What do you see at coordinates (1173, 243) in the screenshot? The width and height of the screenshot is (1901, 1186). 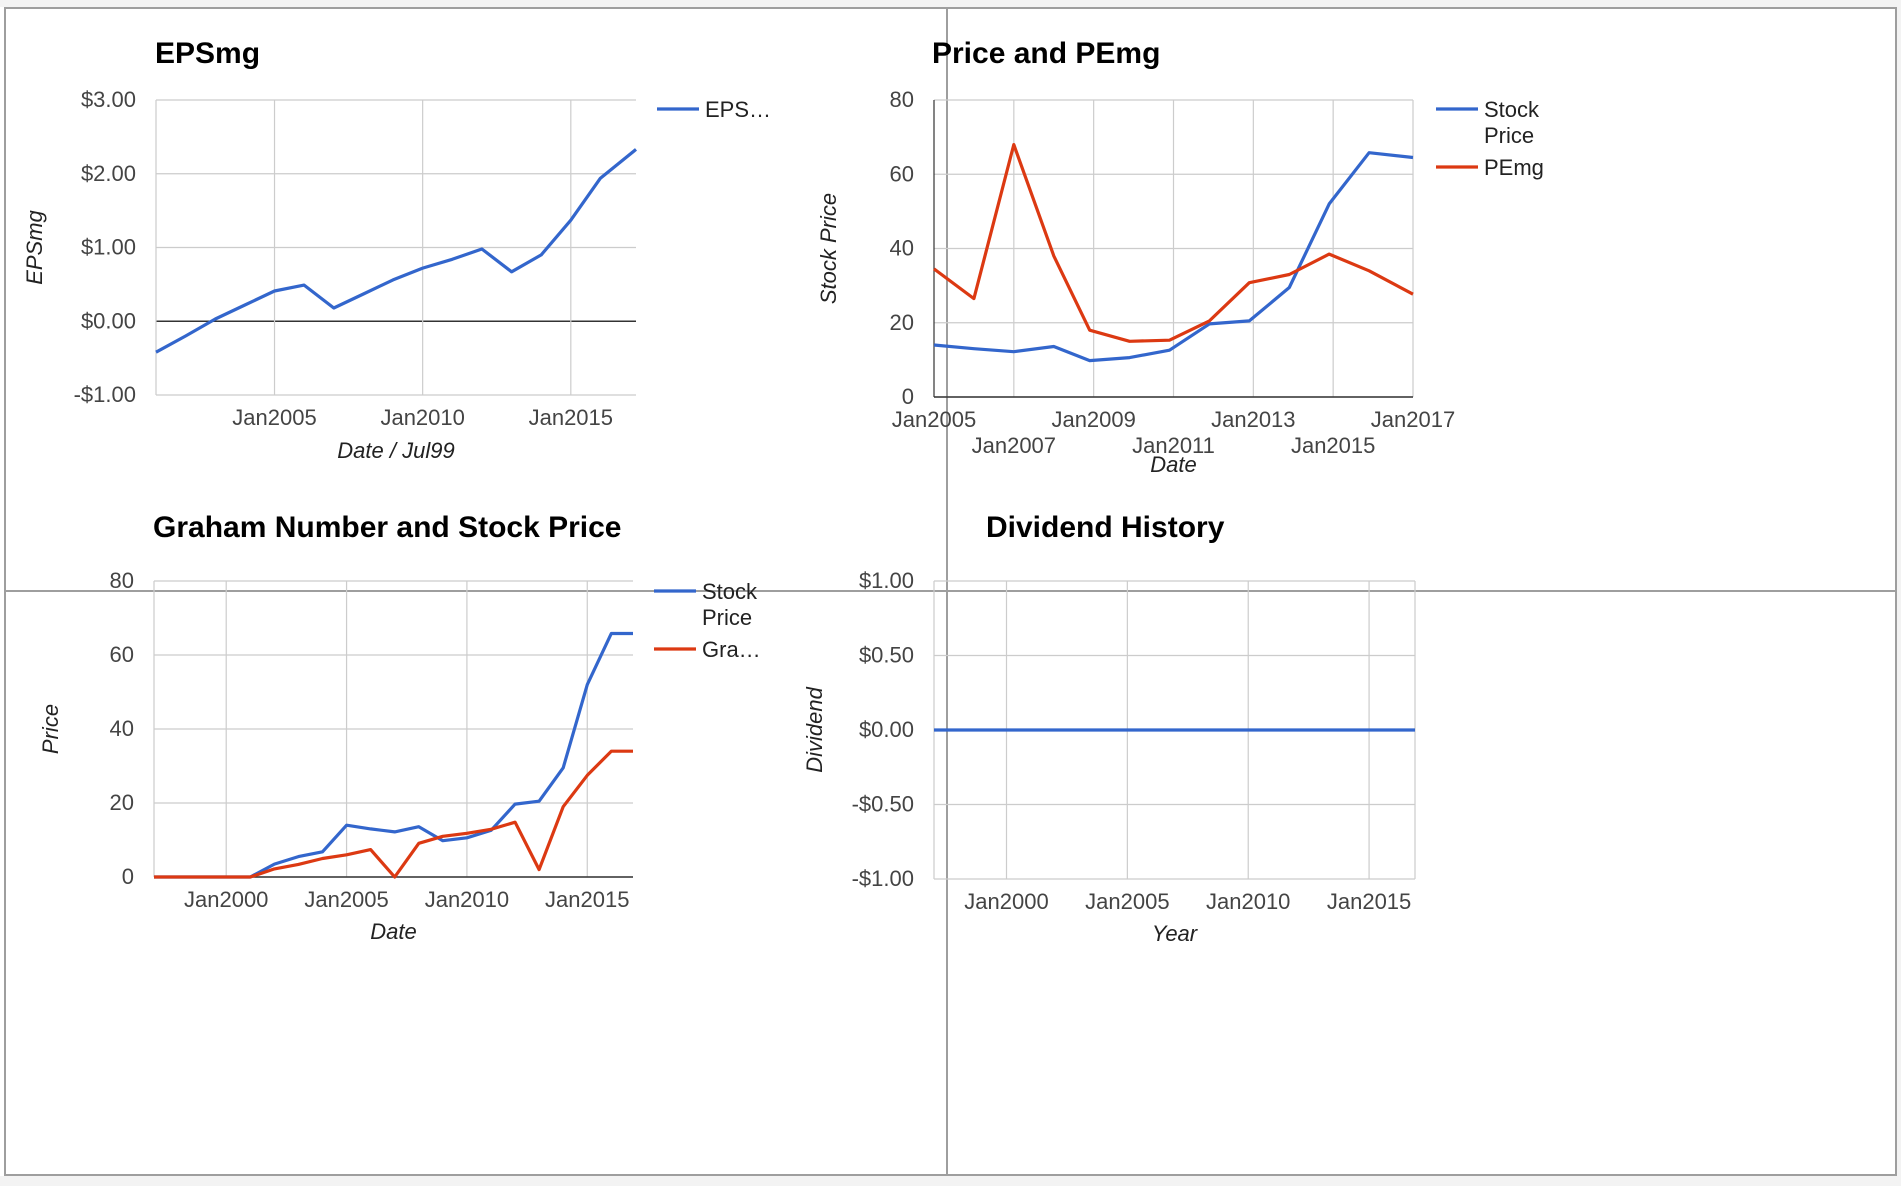 I see `series-line-pemg` at bounding box center [1173, 243].